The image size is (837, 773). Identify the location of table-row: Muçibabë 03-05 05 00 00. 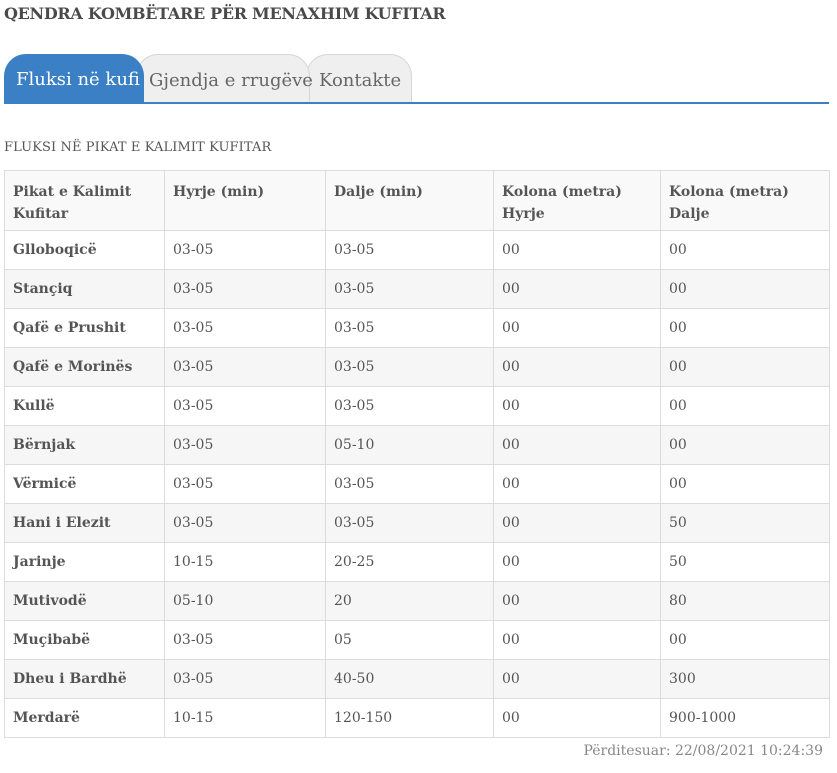
(417, 640).